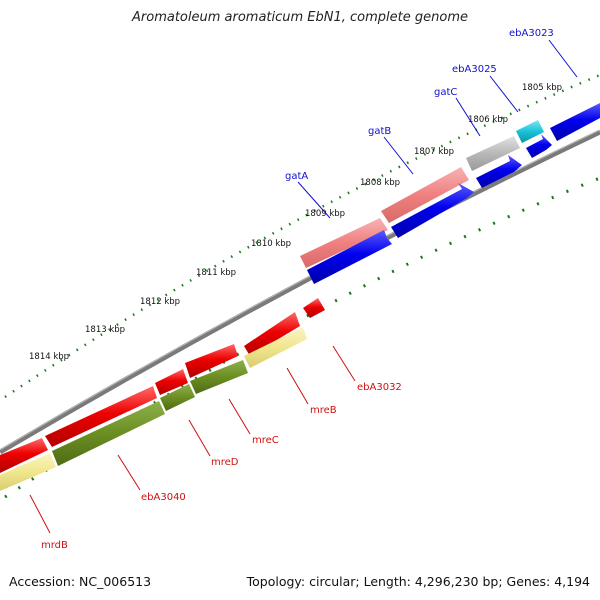 Image resolution: width=600 pixels, height=600 pixels. What do you see at coordinates (380, 183) in the screenshot?
I see `ruler-label: 1808 kbp` at bounding box center [380, 183].